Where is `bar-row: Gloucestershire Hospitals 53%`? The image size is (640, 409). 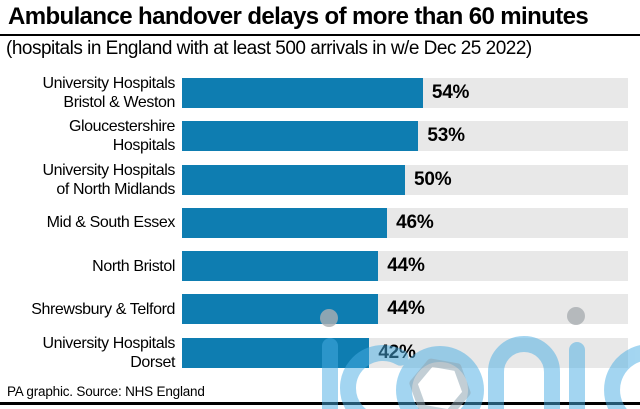 bar-row: Gloucestershire Hospitals 53% is located at coordinates (320, 136).